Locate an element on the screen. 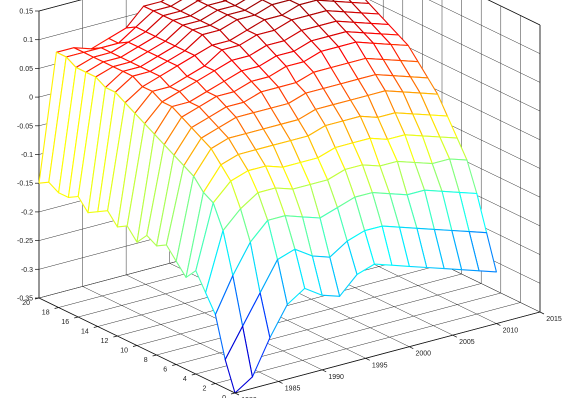 This screenshot has height=398, width=570. z-tick-label: -0.2 is located at coordinates (27, 212).